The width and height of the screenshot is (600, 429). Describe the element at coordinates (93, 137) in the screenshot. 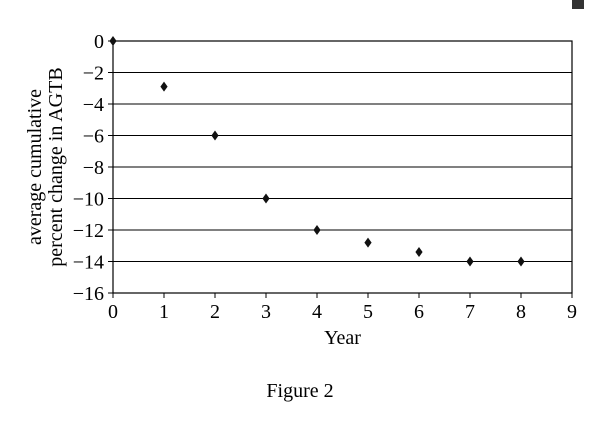

I see `y-tick-label: −6` at that location.